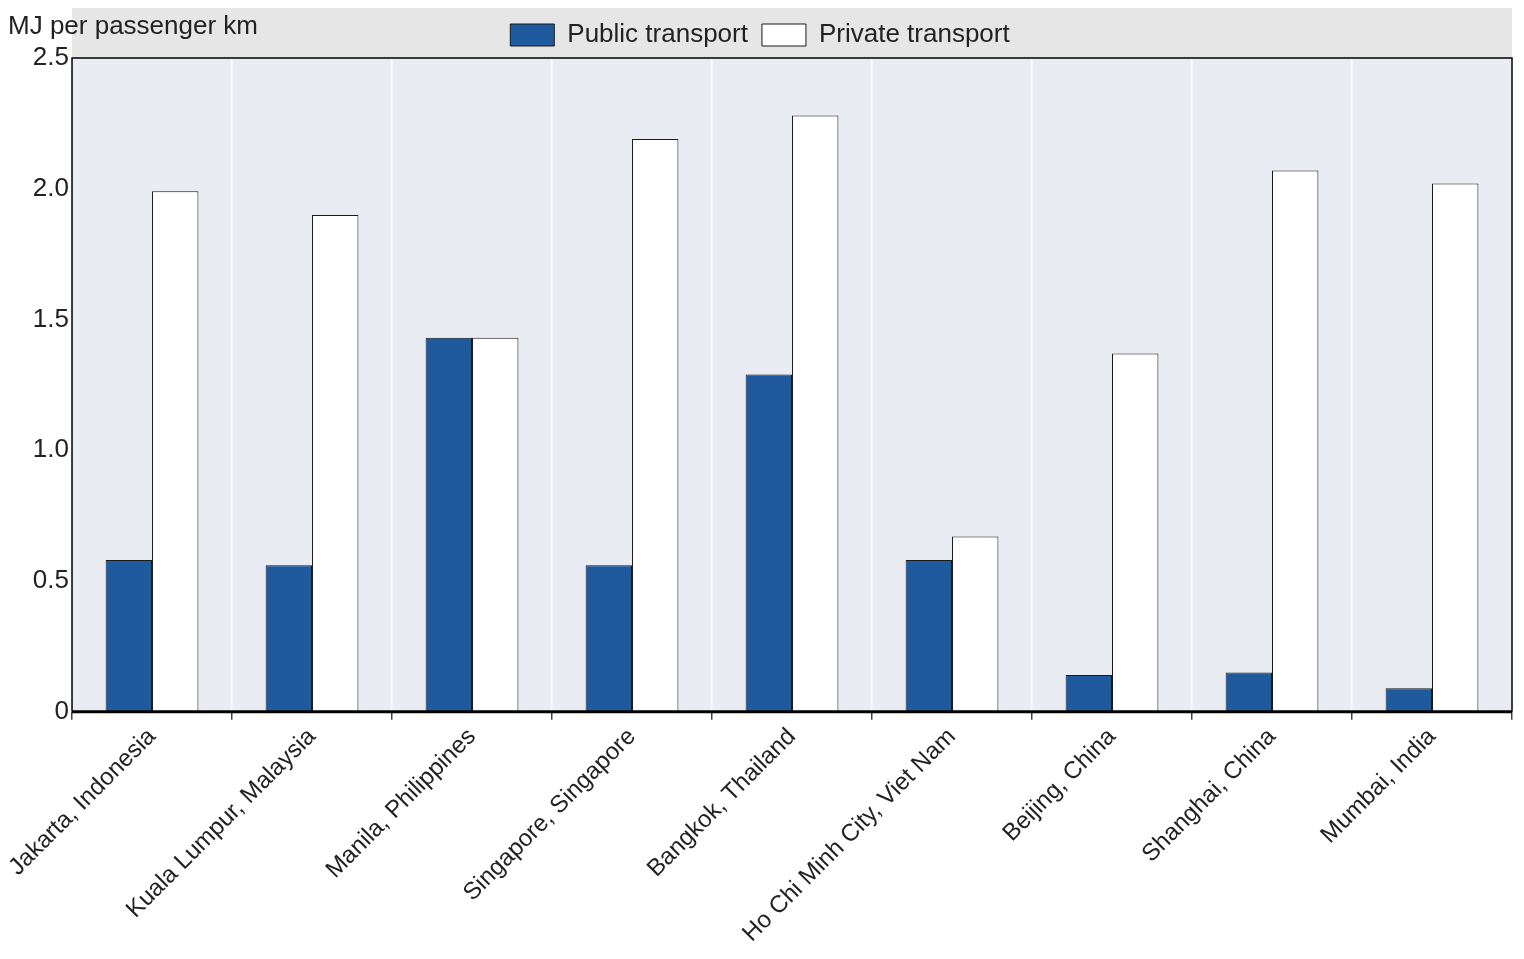 The height and width of the screenshot is (959, 1524). I want to click on y-tick-label: 2.0, so click(51, 186).